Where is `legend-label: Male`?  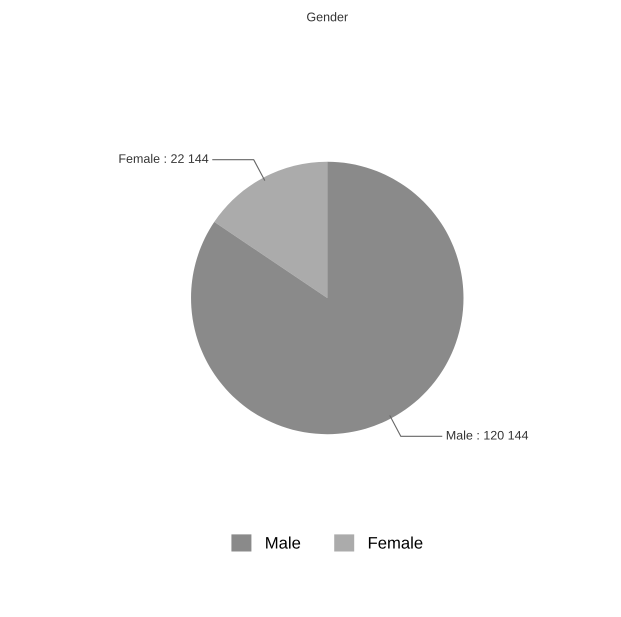 legend-label: Male is located at coordinates (283, 542).